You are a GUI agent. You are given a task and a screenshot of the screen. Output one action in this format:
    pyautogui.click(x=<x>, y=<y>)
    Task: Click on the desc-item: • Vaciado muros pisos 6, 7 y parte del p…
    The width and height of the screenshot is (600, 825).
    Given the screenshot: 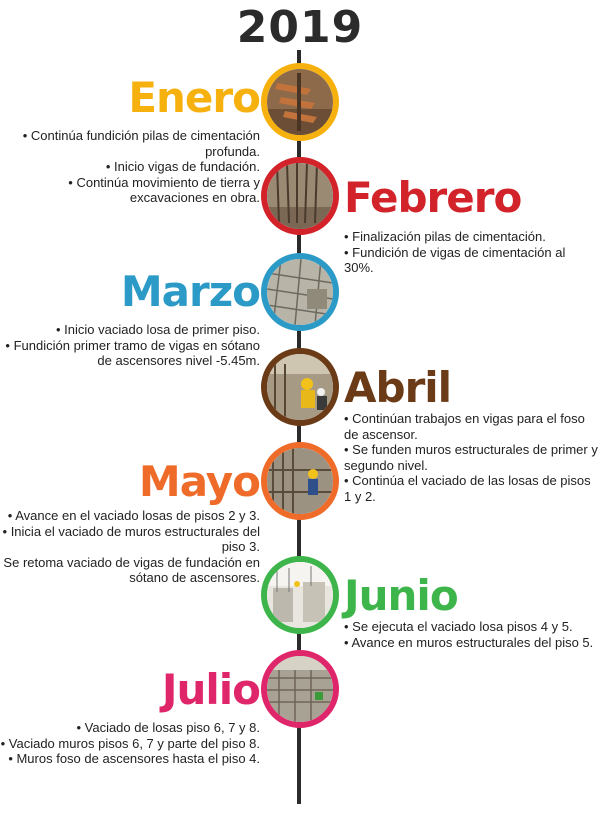 What is the action you would take?
    pyautogui.click(x=130, y=743)
    